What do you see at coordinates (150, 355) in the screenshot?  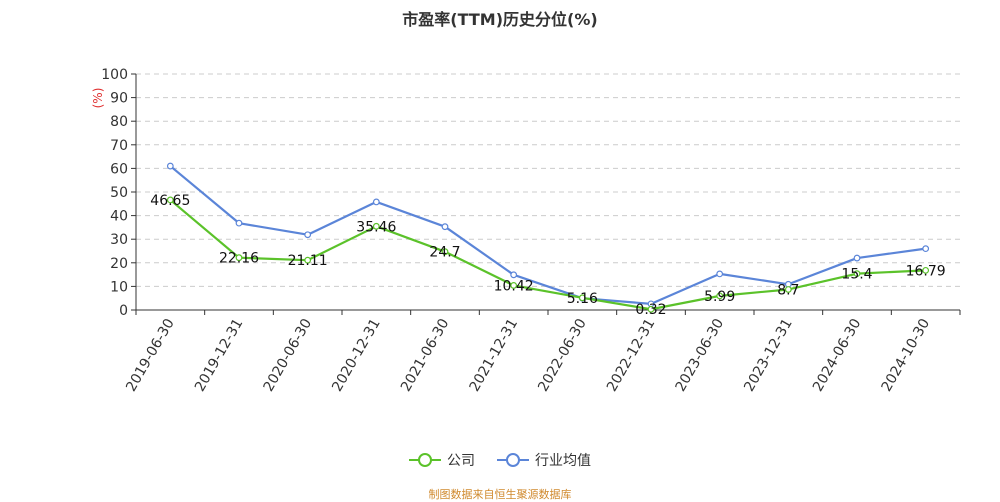 I see `x-tick-label: 2019-06-30` at bounding box center [150, 355].